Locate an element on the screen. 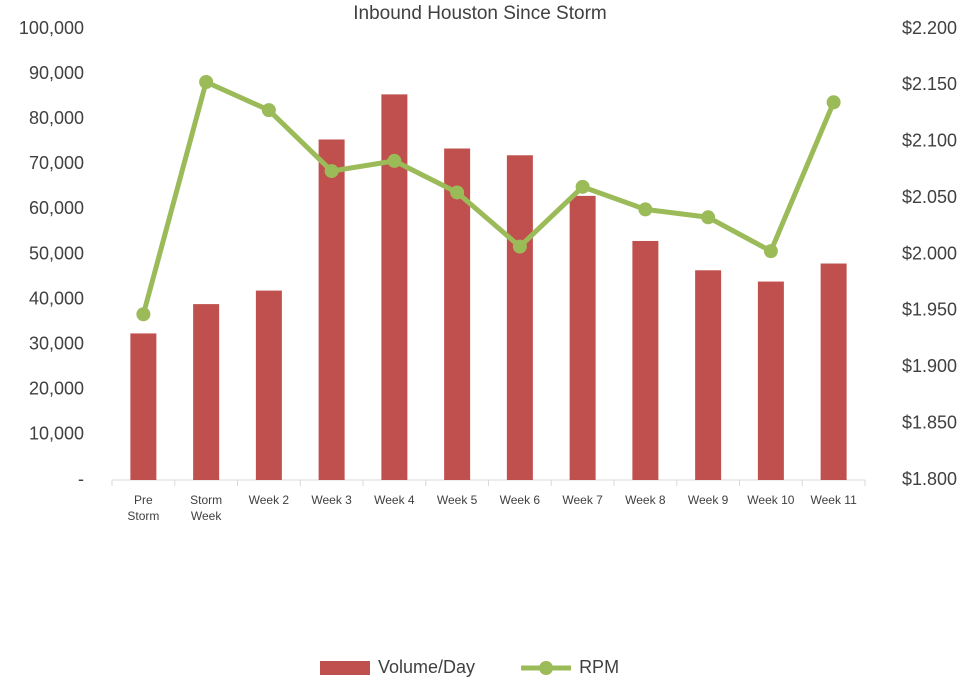 The height and width of the screenshot is (688, 961). chart-title: Inbound Houston Since Storm is located at coordinates (480, 13).